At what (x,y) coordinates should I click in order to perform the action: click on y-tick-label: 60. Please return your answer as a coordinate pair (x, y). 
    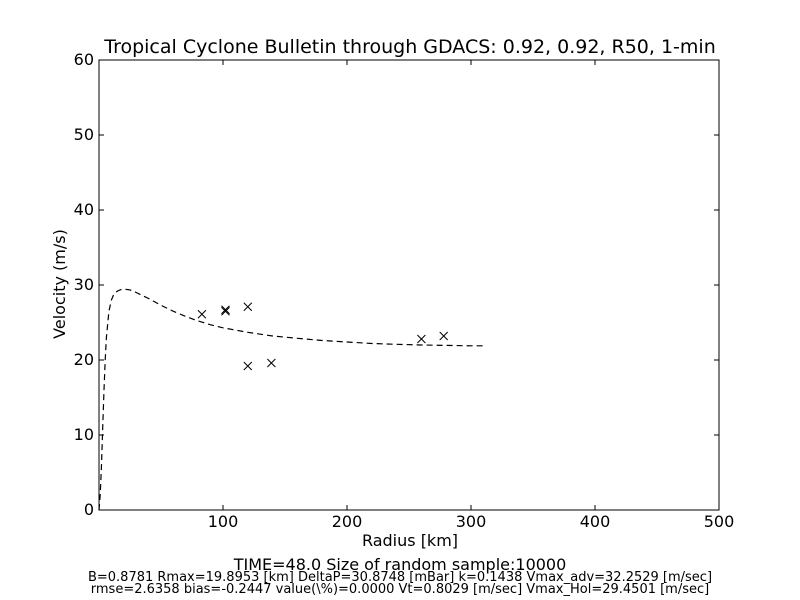
    Looking at the image, I should click on (84, 59).